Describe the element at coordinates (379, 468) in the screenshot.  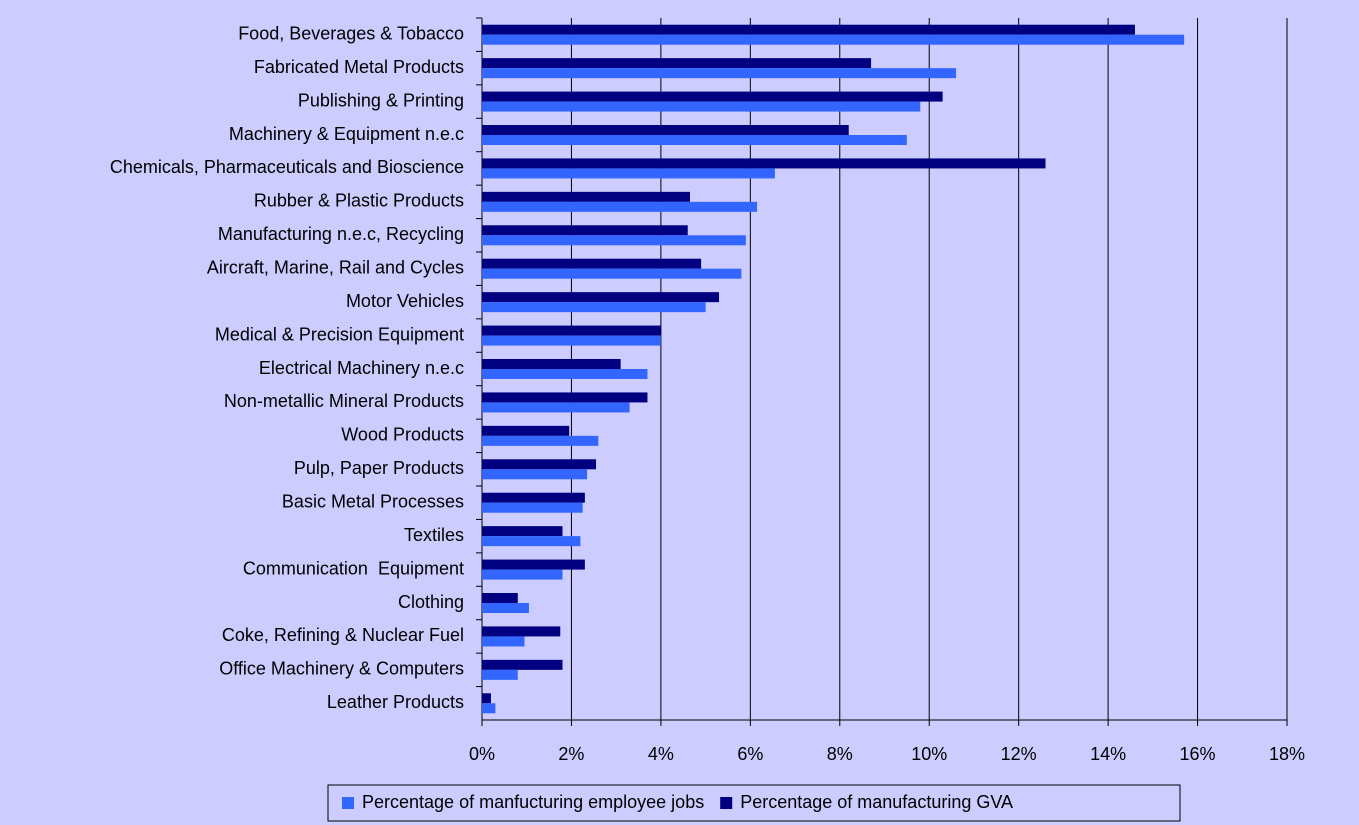
I see `y-tick-label: Pulp, Paper Products` at that location.